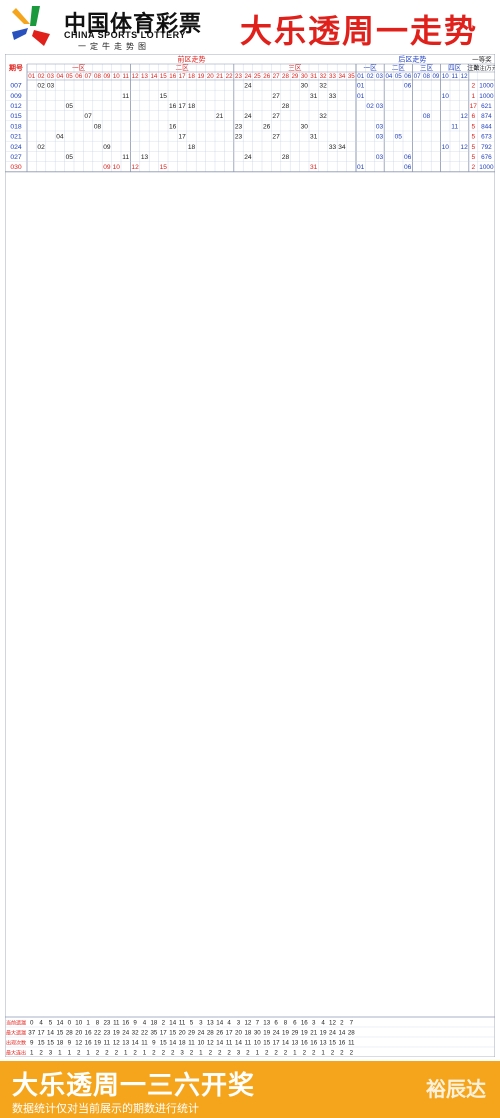  I want to click on prize-count: 1, so click(473, 96).